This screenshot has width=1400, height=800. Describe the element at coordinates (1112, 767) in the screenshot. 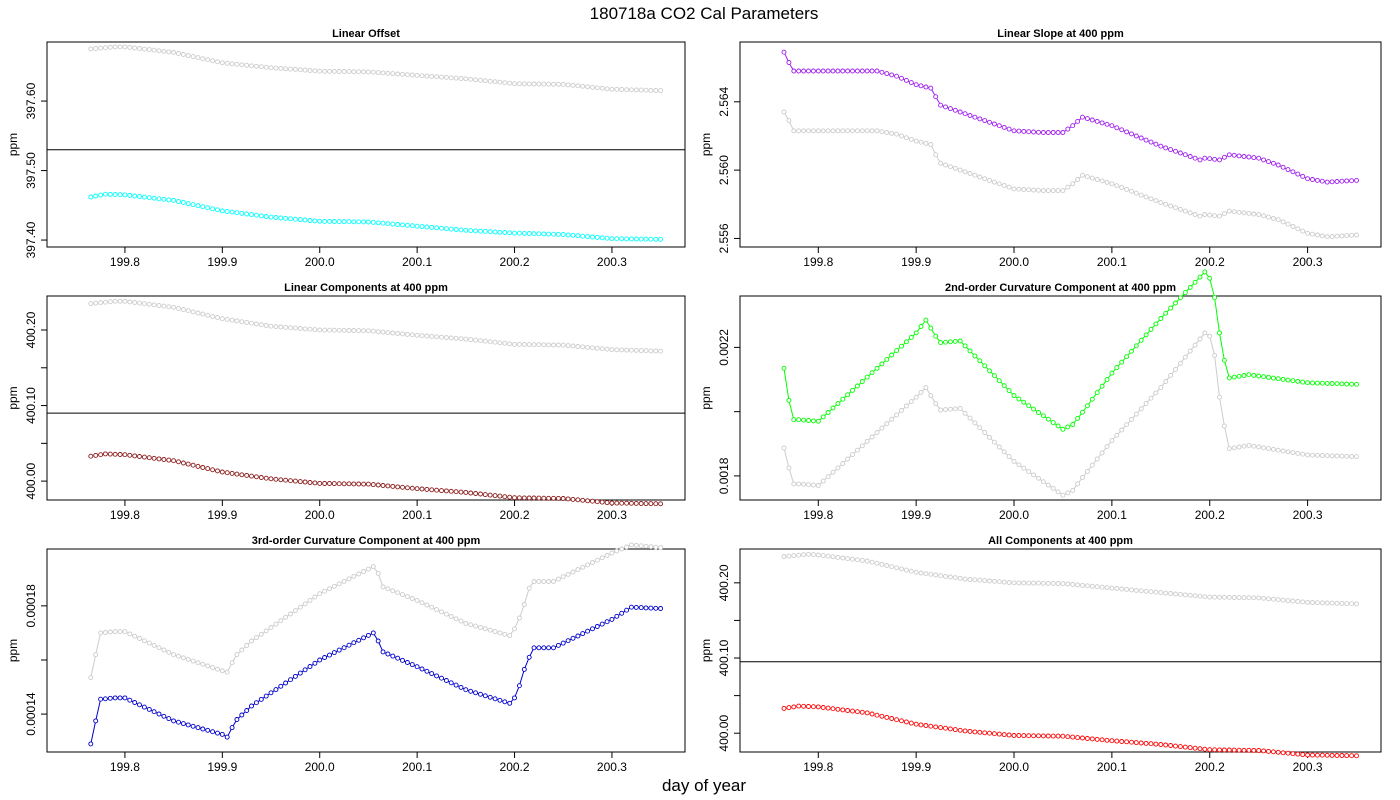

I see `x-tick-label: 200.1` at that location.